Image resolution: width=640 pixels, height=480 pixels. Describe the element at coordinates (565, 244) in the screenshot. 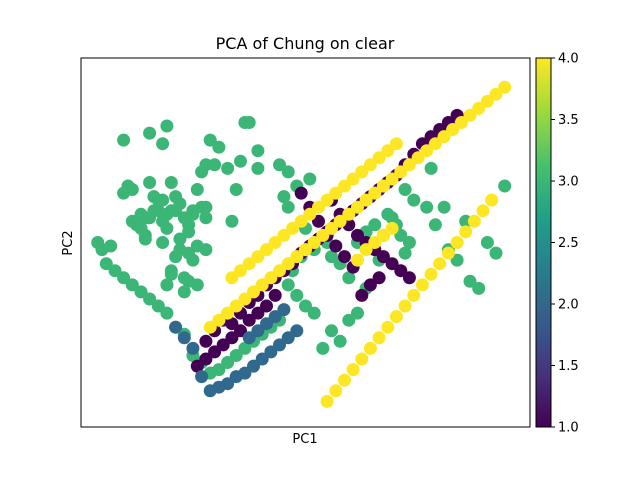

I see `colorbar-ticks: 1.0 1.5 2.0 2.5 3.0 3.5 4.0` at that location.